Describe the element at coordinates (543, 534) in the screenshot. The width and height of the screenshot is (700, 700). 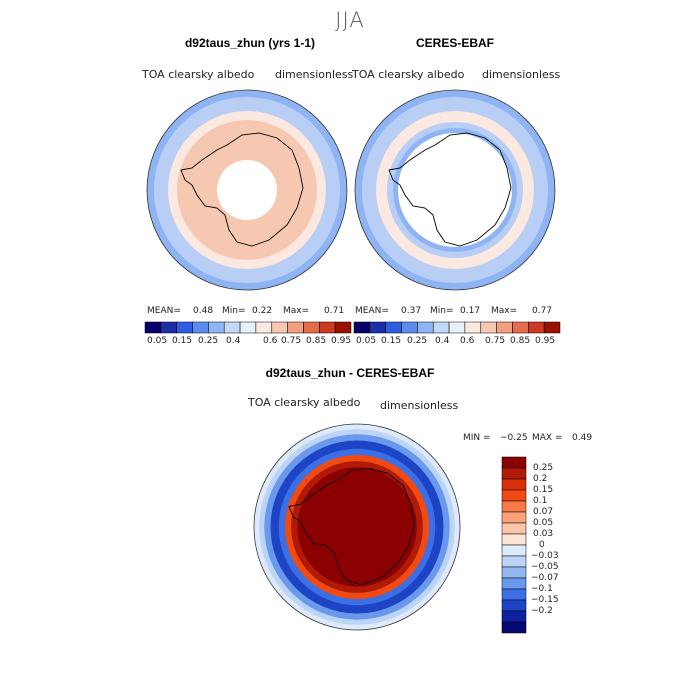
I see `panel3-tick-label: 0.03` at that location.